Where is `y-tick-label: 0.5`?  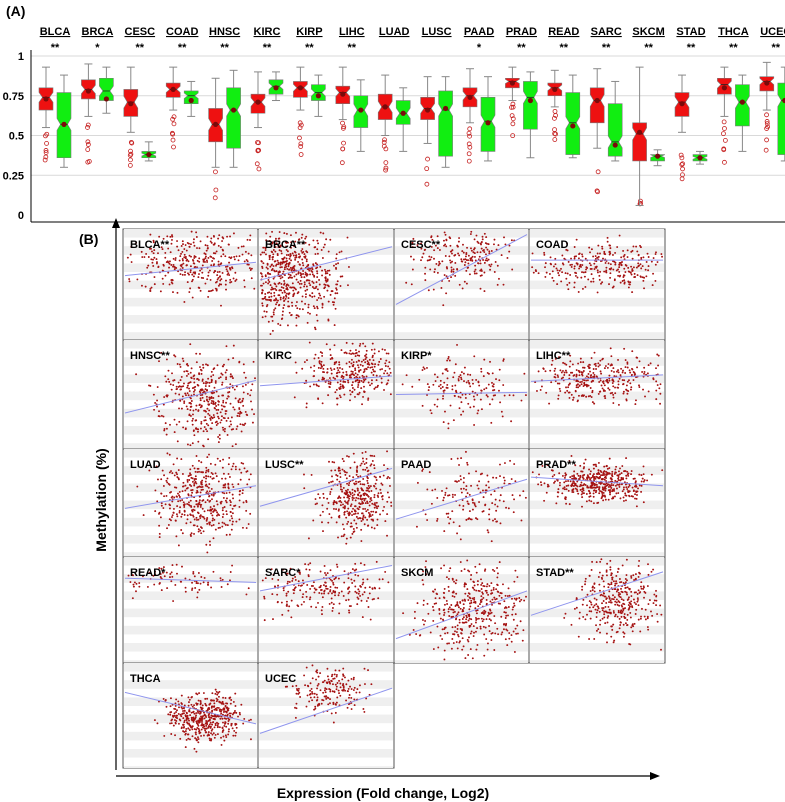
y-tick-label: 0.5 is located at coordinates (16, 137).